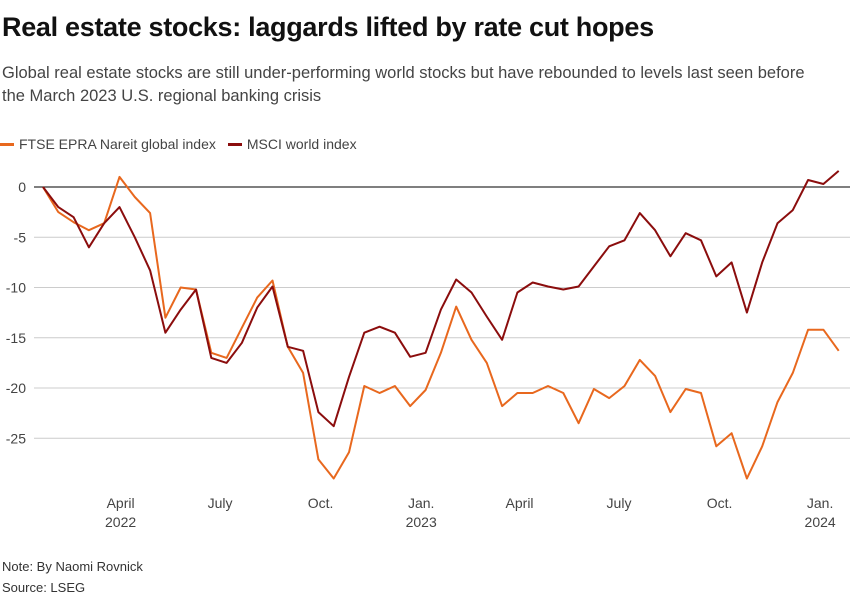 This screenshot has height=600, width=852. I want to click on legend-label-ftse: FTSE EPRA Nareit global index, so click(117, 144).